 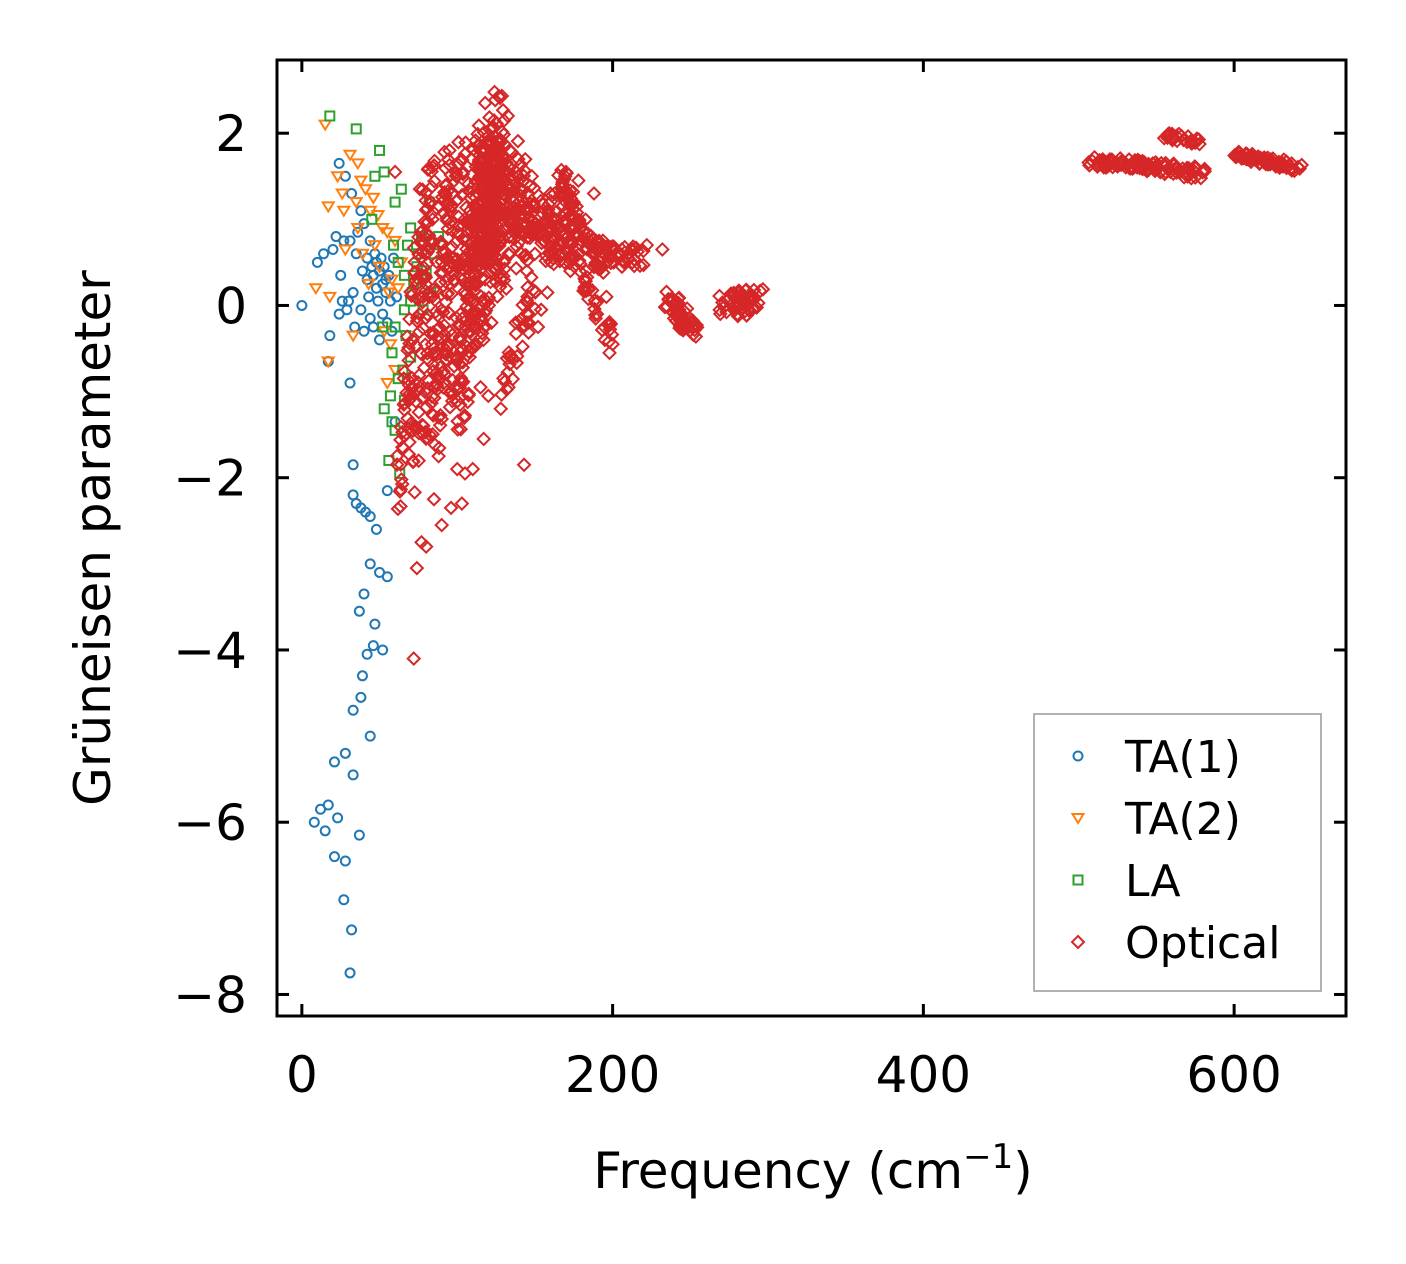 I want to click on y-tick-label: −8, so click(x=210, y=995).